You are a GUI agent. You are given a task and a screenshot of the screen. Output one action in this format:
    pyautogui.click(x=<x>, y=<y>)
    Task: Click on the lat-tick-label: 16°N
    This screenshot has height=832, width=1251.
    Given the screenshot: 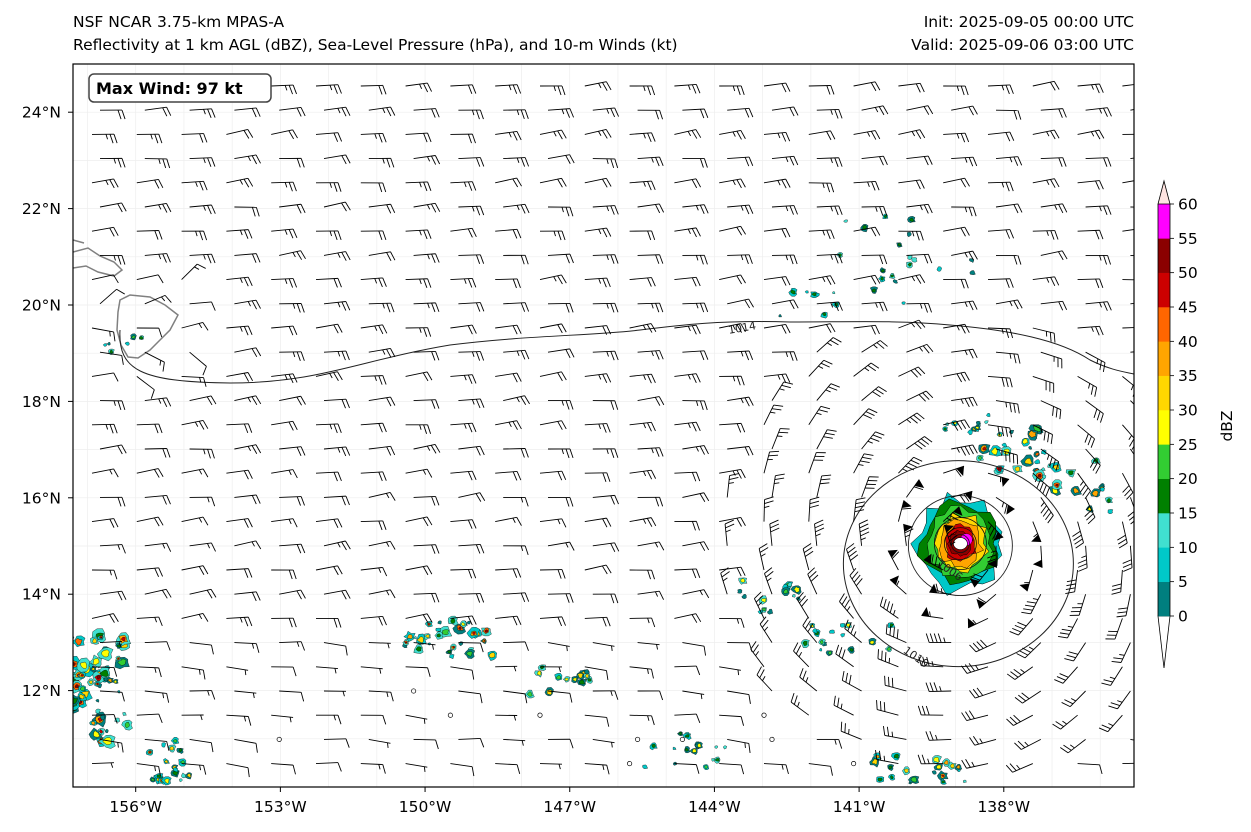 What is the action you would take?
    pyautogui.click(x=41, y=498)
    